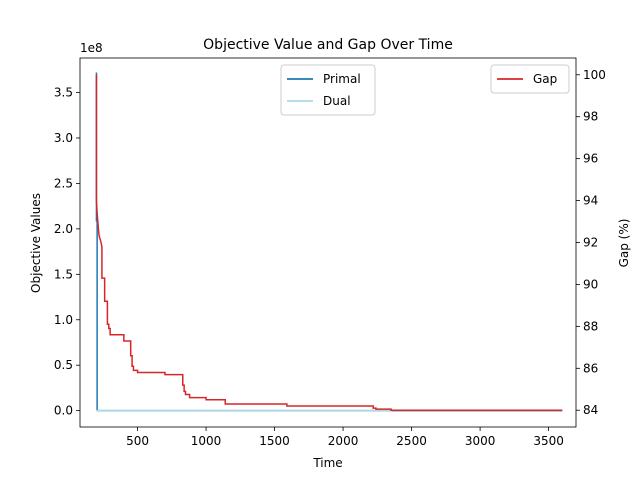 Image resolution: width=640 pixels, height=485 pixels. What do you see at coordinates (624, 243) in the screenshot?
I see `y-axis-right-label: Gap (%)` at bounding box center [624, 243].